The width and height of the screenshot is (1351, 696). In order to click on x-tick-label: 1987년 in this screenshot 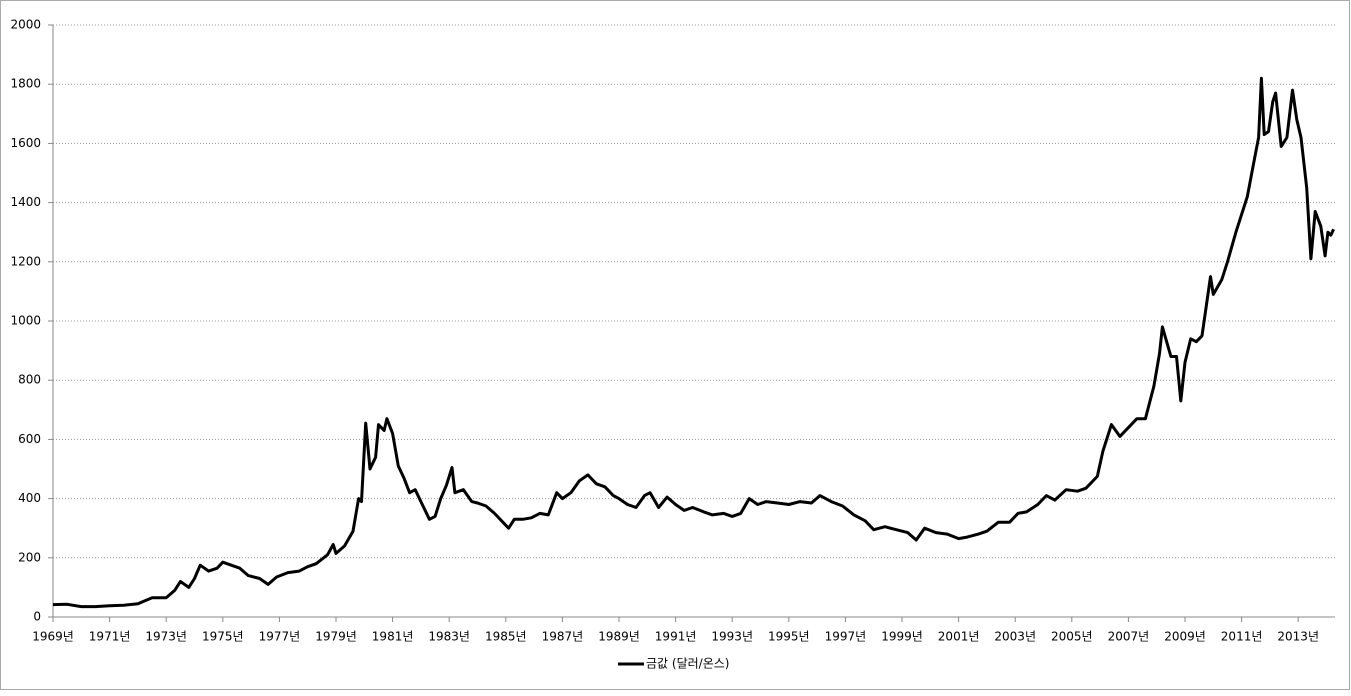, I will do `click(563, 637)`.